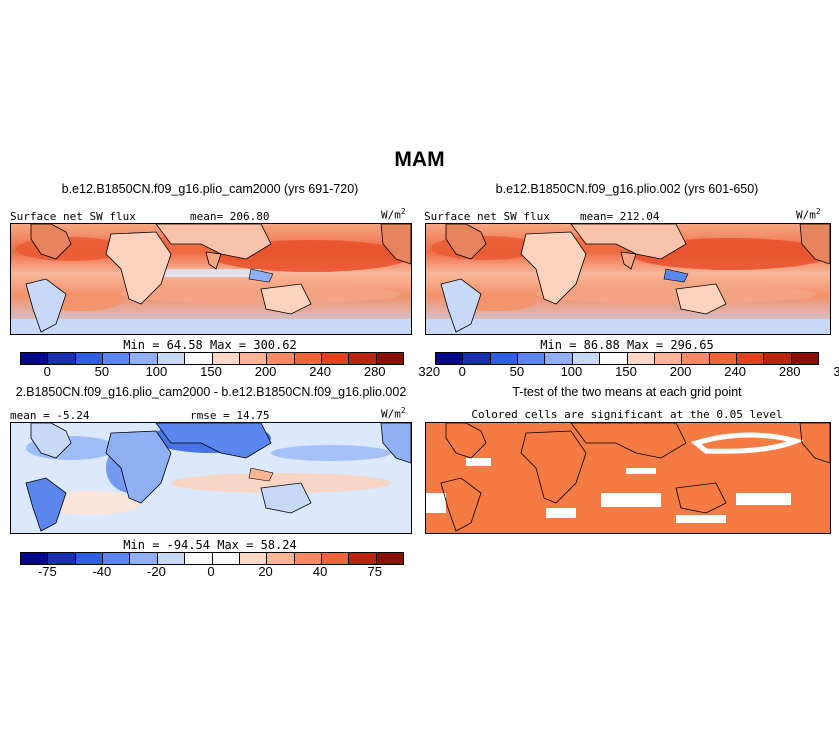  Describe the element at coordinates (628, 326) in the screenshot. I see `south-low` at that location.